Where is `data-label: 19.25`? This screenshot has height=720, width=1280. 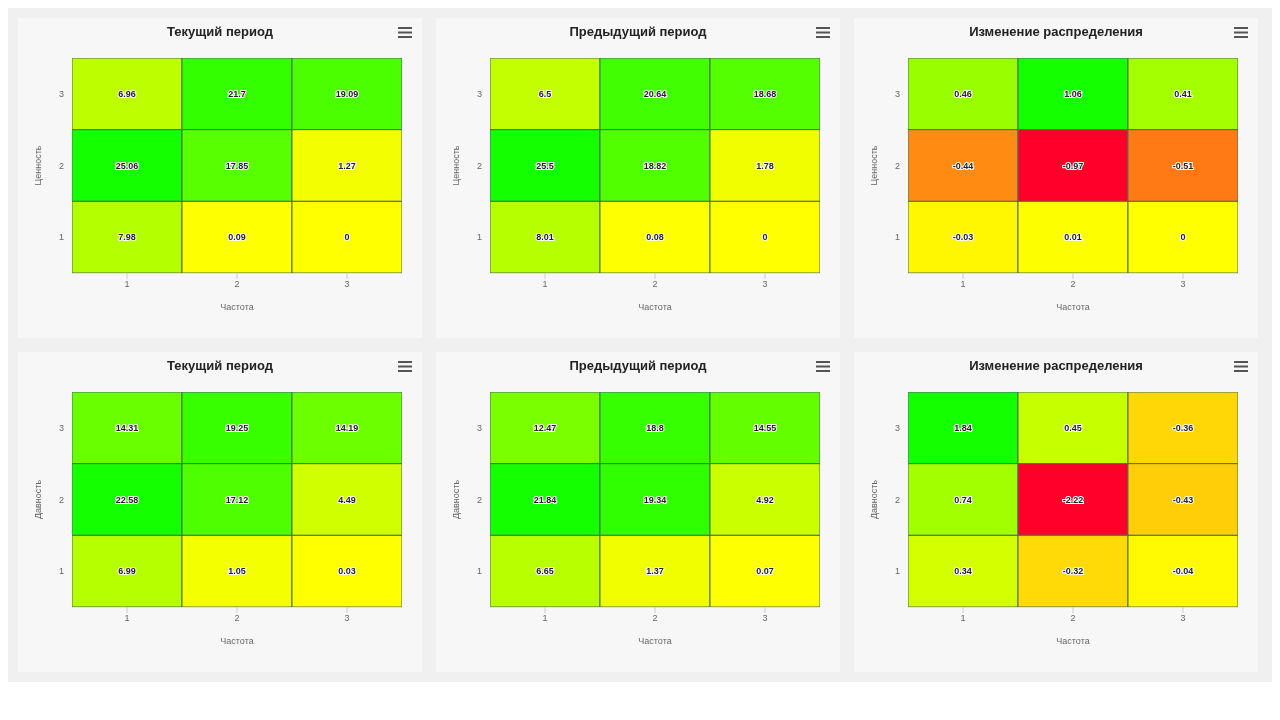 data-label: 19.25 is located at coordinates (237, 427).